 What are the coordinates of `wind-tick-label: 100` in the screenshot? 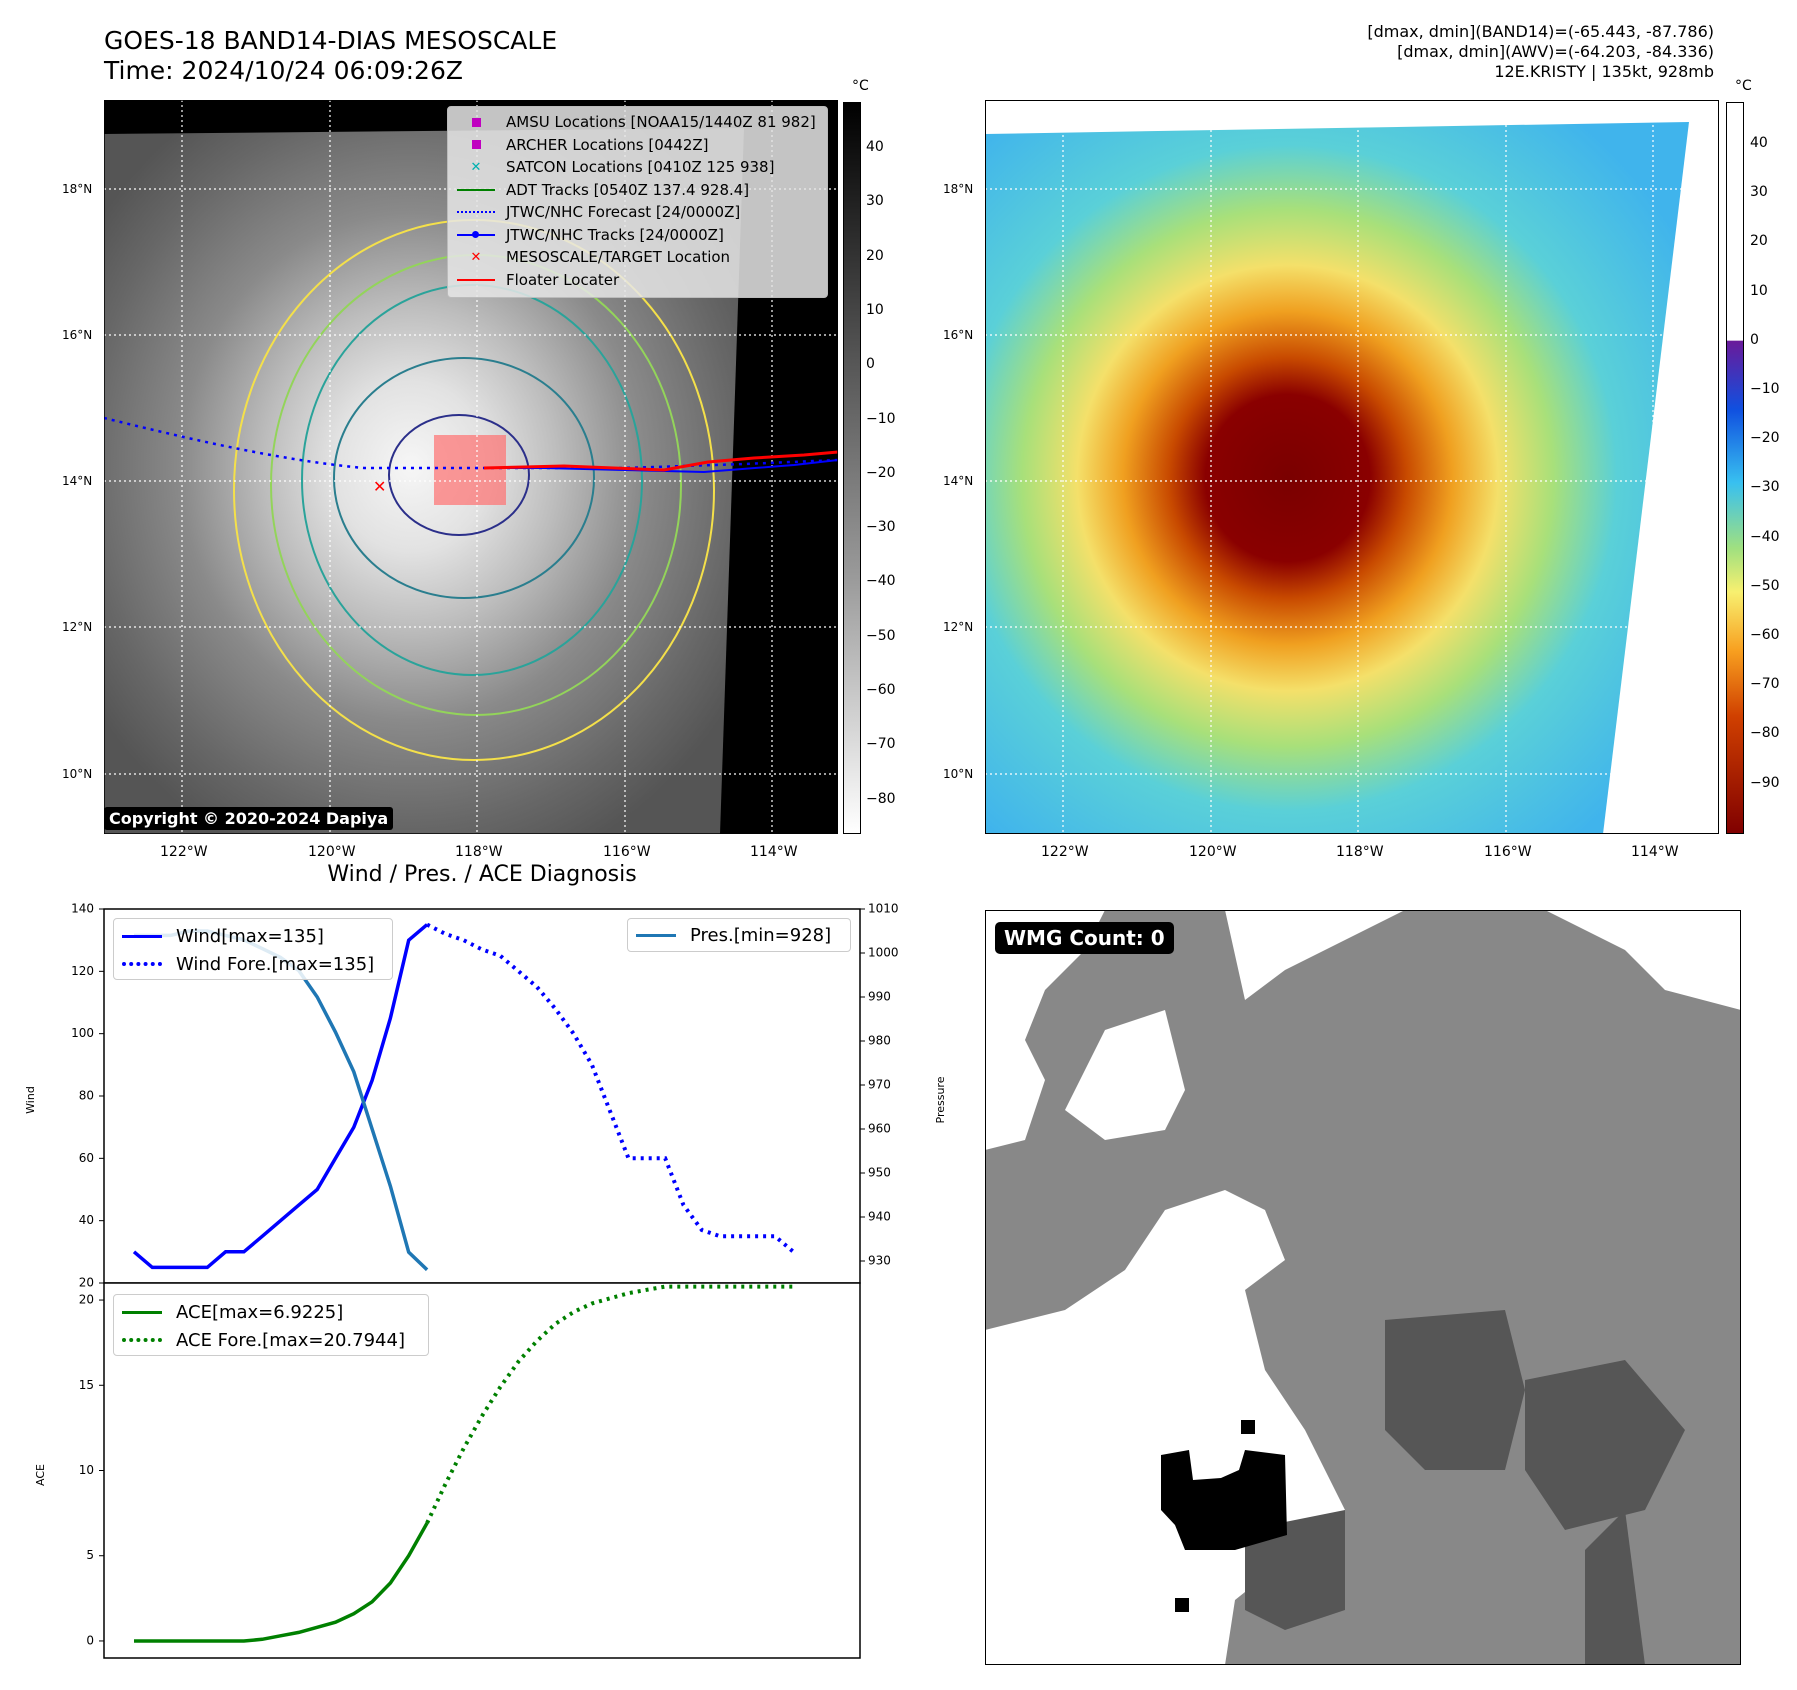 It's located at (82, 1033).